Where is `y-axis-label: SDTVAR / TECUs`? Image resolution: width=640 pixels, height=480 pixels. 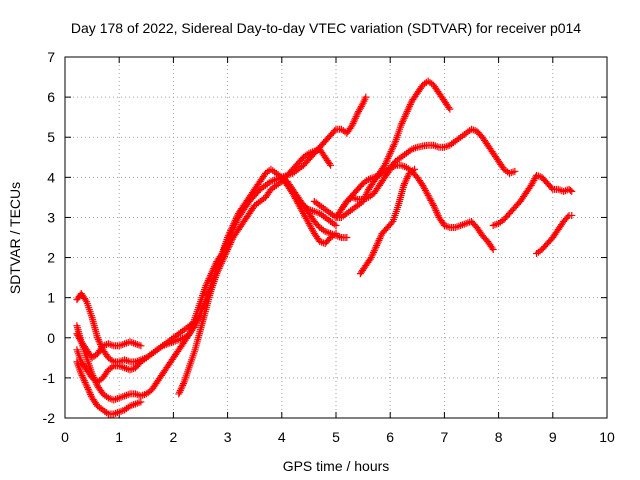 y-axis-label: SDTVAR / TECUs is located at coordinates (15, 238).